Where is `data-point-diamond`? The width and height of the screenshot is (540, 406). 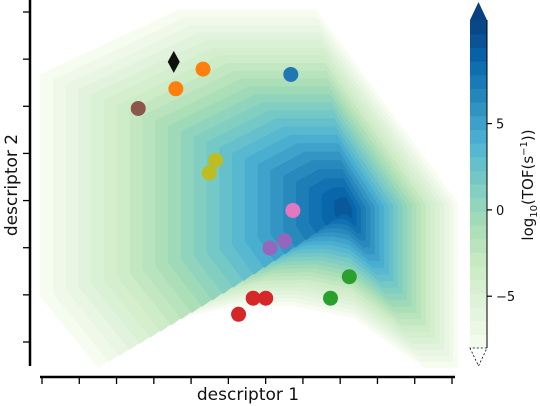 data-point-diamond is located at coordinates (173, 61).